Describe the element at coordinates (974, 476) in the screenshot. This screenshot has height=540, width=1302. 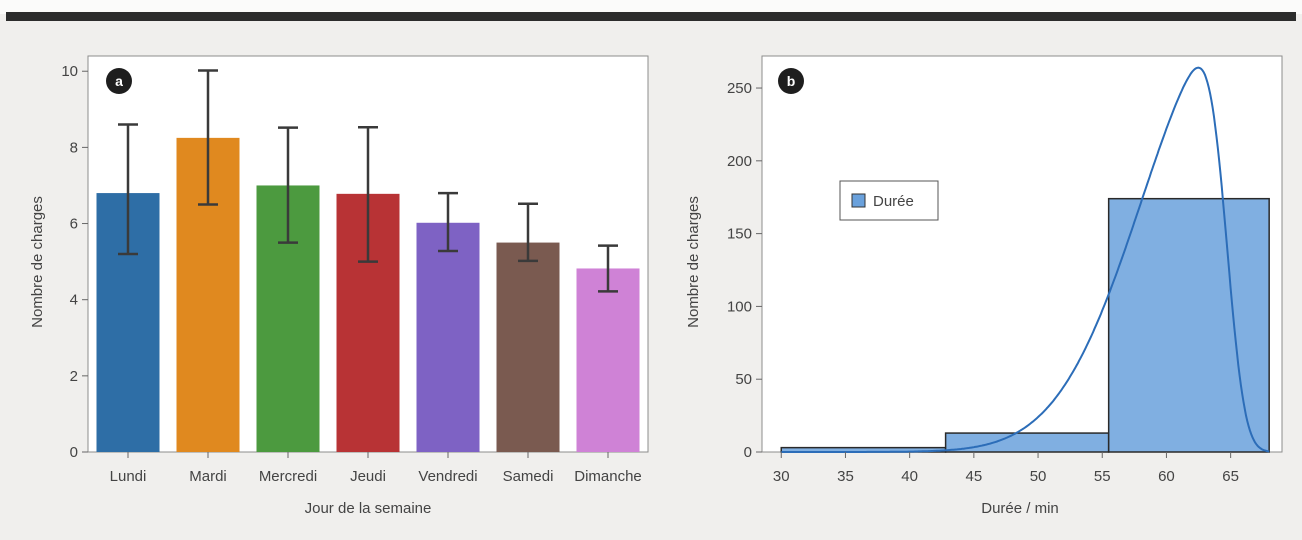
I see `panel-b-x-tick-label: 45` at that location.